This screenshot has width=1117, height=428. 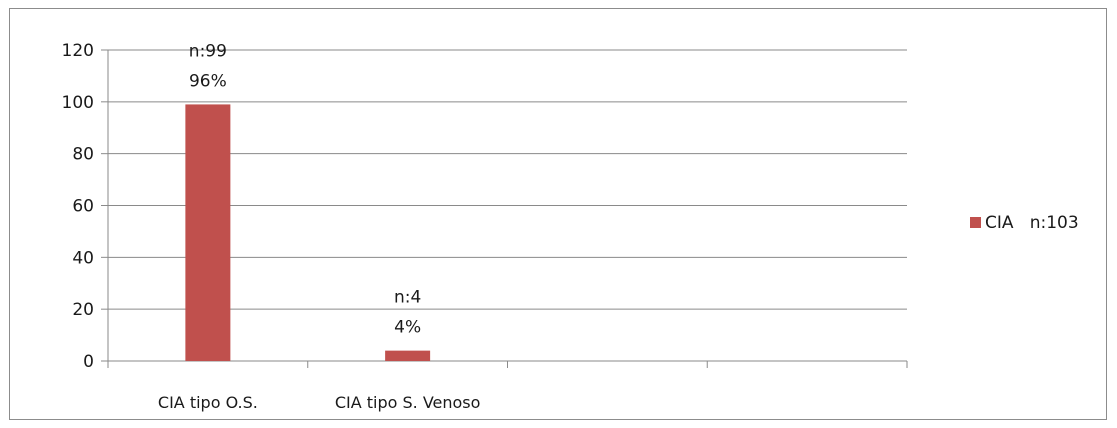 I want to click on y-tick-label-0: 0, so click(x=88, y=362).